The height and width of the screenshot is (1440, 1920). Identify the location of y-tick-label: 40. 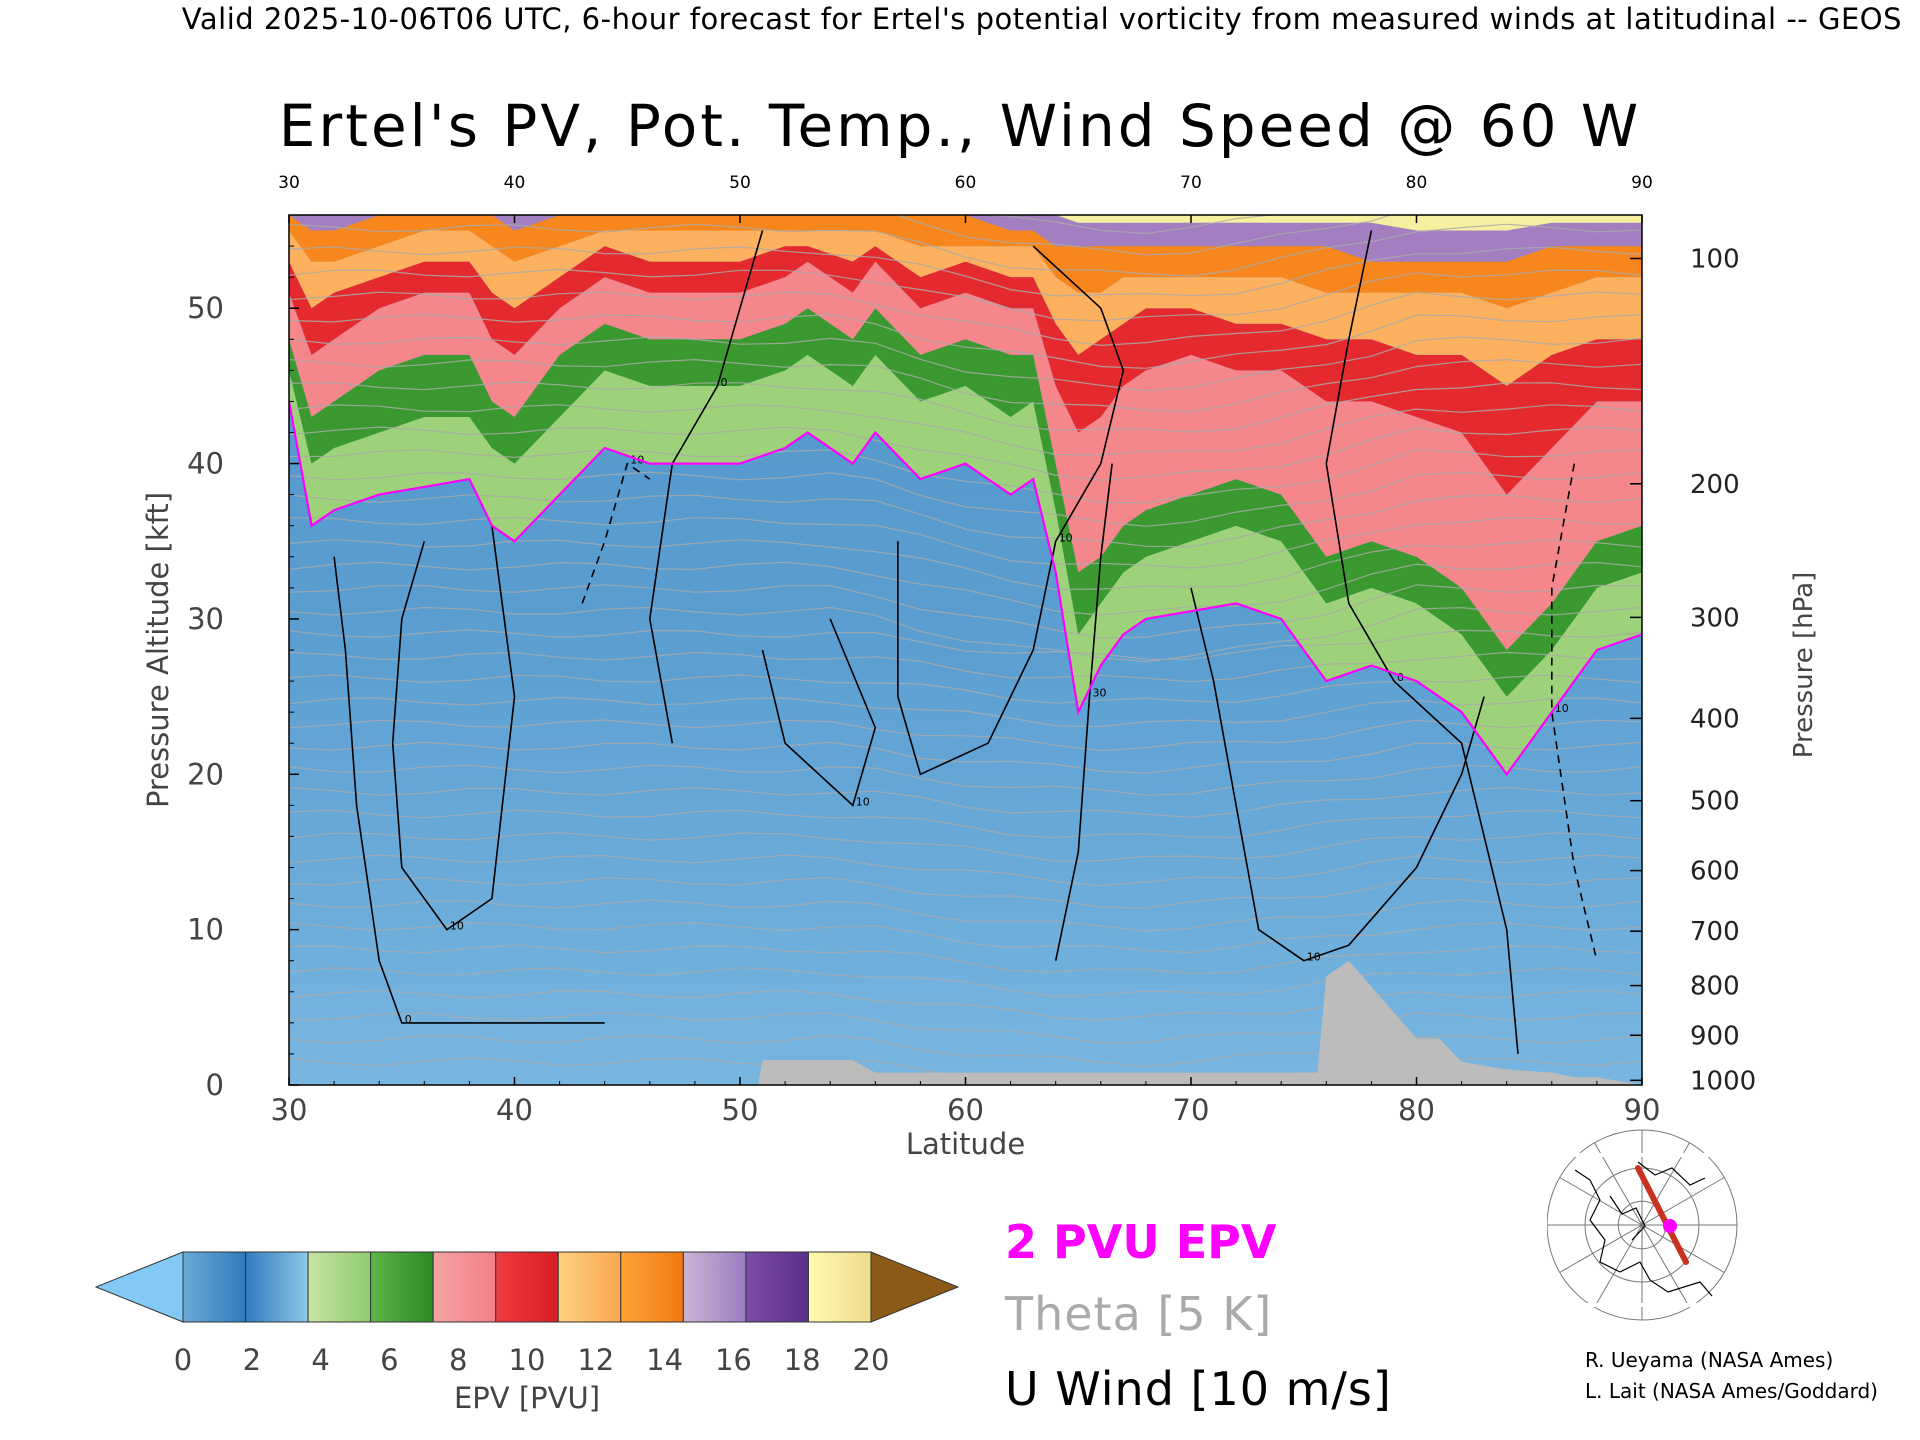
(205, 464).